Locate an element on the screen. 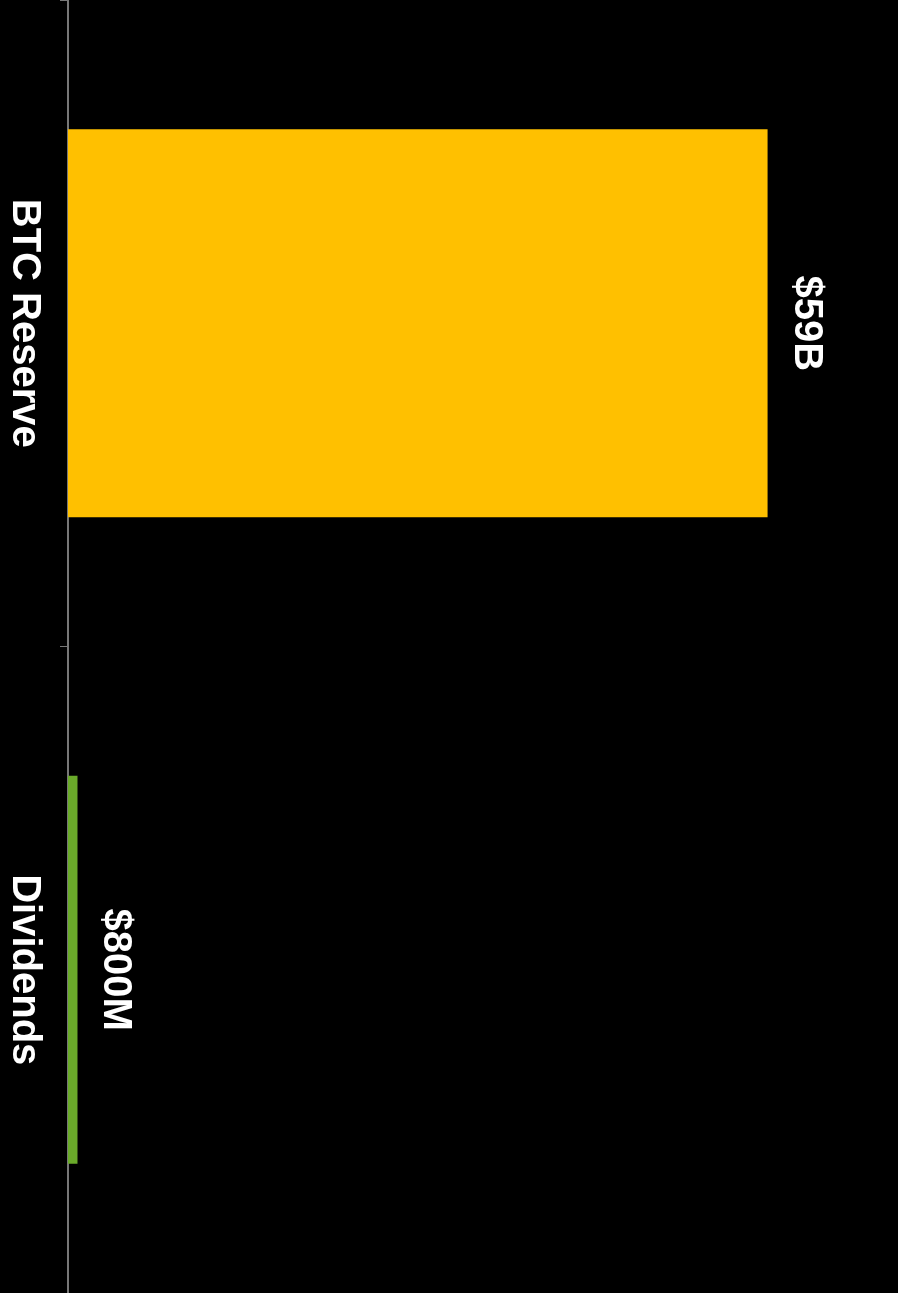 This screenshot has height=1293, width=898. data-label: $800M is located at coordinates (118, 969).